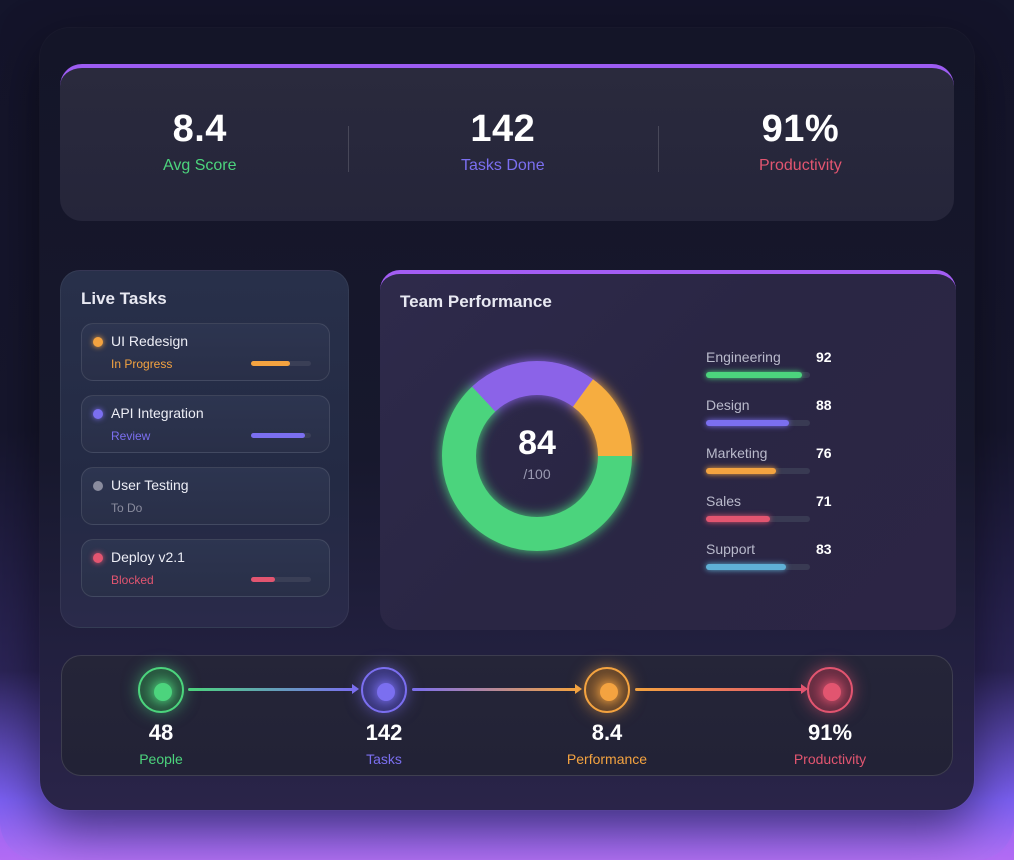  Describe the element at coordinates (781, 561) in the screenshot. I see `department-row: Support 83` at that location.